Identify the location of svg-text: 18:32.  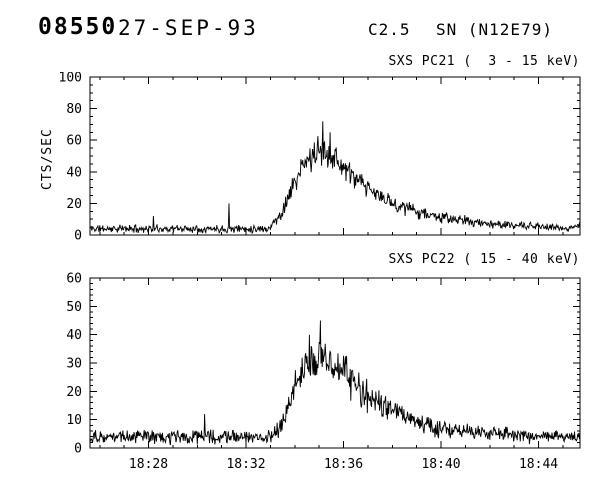
(245, 464).